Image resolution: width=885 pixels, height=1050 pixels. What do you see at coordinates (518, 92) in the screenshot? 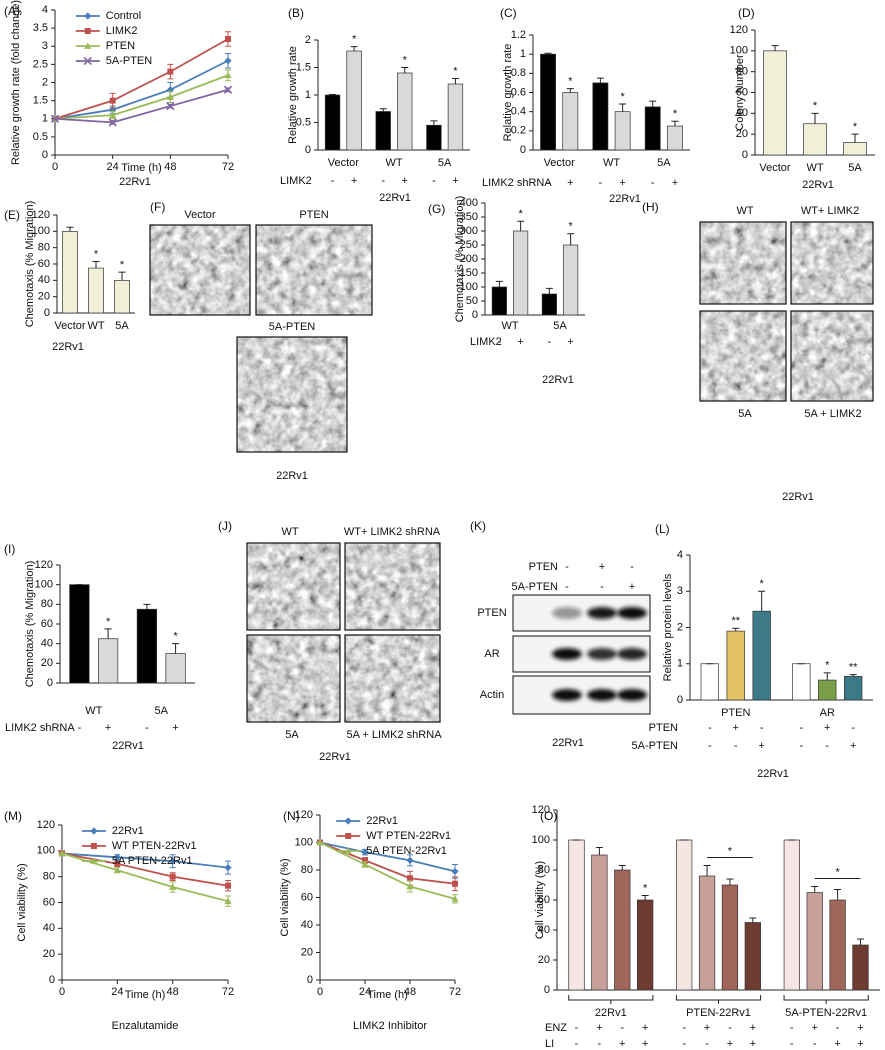
I see `y-tick-label: 0.6` at bounding box center [518, 92].